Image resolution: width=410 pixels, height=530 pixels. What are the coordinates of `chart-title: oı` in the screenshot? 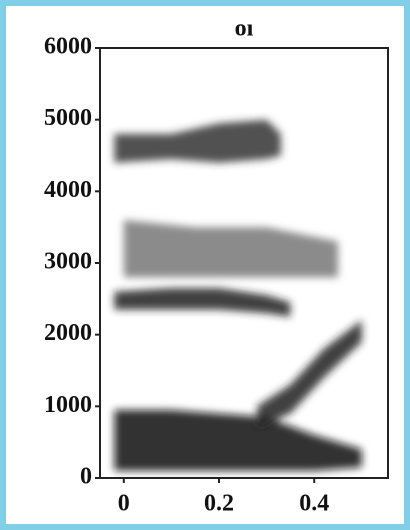 It's located at (244, 29).